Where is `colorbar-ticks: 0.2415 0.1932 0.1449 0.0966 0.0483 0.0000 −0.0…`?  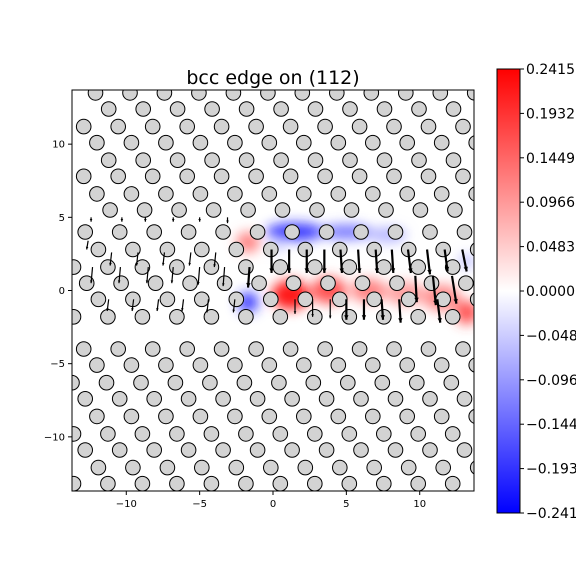
colorbar-ticks: 0.2415 0.1932 0.1449 0.0966 0.0483 0.0000 −0.0… is located at coordinates (548, 292).